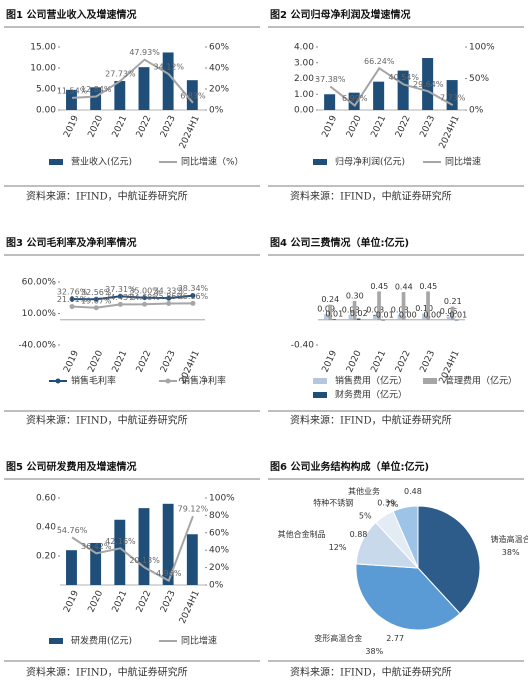  Describe the element at coordinates (193, 288) in the screenshot. I see `data-label: 38.34%` at that location.